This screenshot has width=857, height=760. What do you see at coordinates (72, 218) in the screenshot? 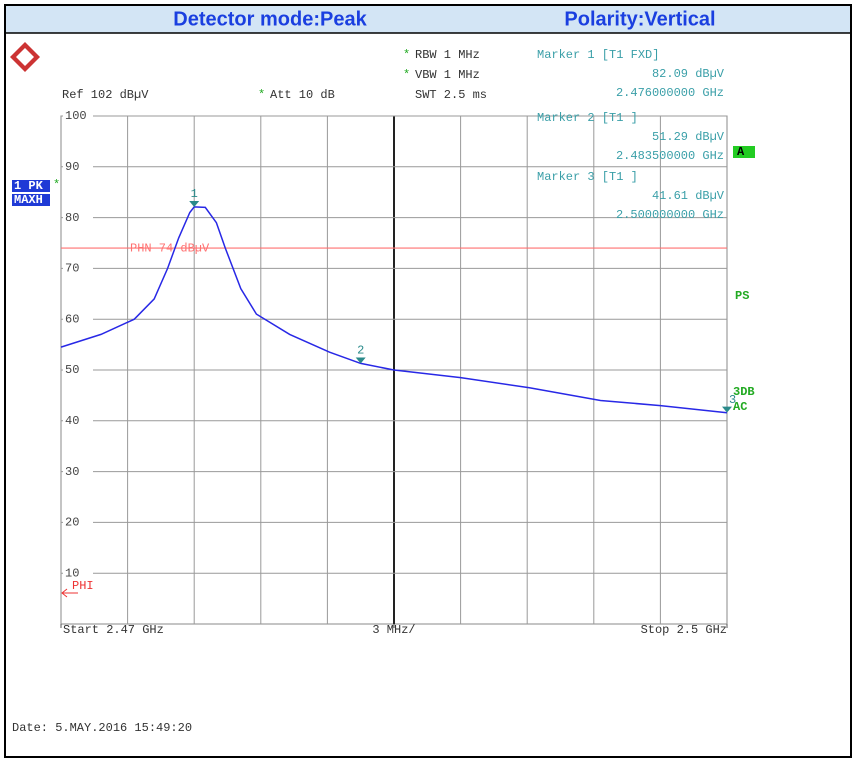
I see `y-tick-label: 80` at bounding box center [72, 218].